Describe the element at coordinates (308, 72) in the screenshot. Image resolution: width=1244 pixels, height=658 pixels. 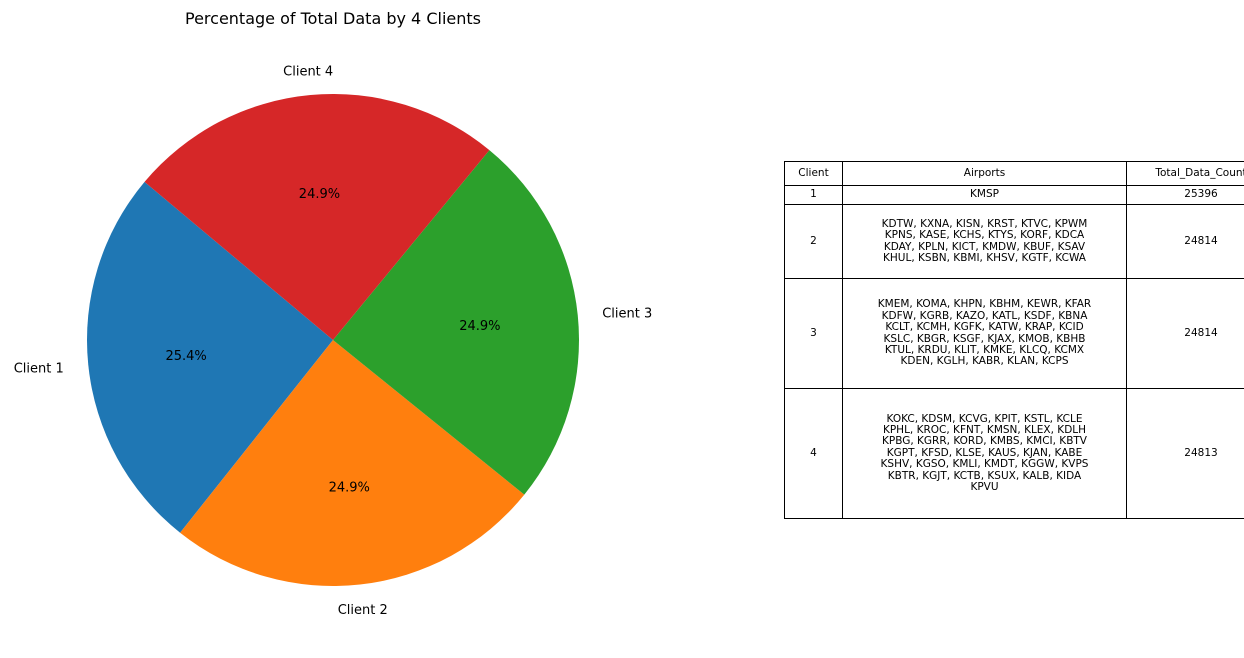
I see `slice-label-client-4: Client 4` at that location.